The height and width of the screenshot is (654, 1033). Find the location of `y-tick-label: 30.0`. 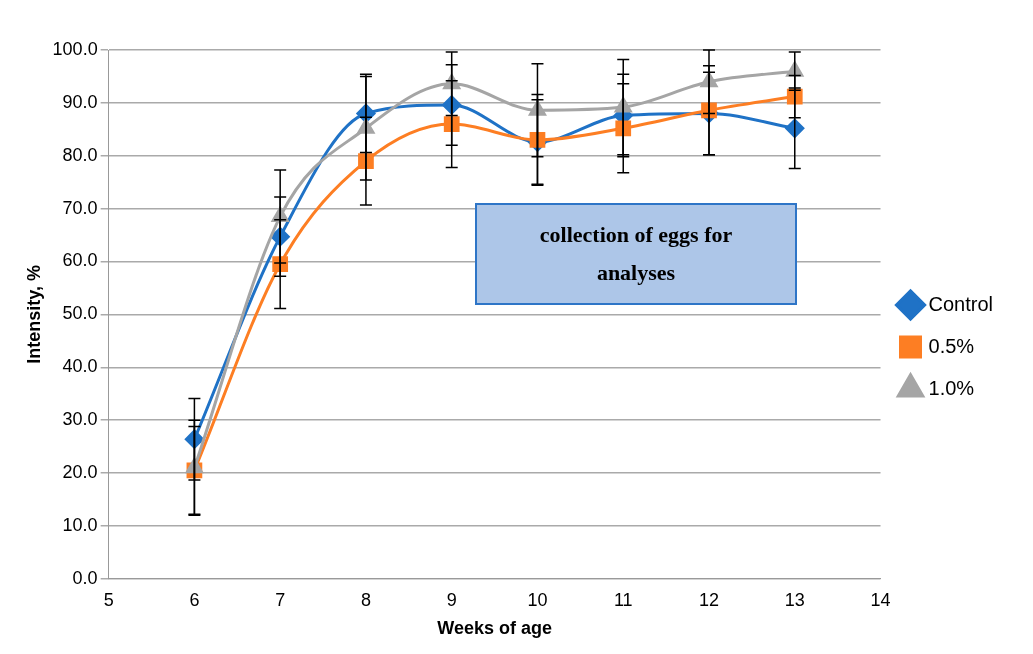

y-tick-label: 30.0 is located at coordinates (80, 419).